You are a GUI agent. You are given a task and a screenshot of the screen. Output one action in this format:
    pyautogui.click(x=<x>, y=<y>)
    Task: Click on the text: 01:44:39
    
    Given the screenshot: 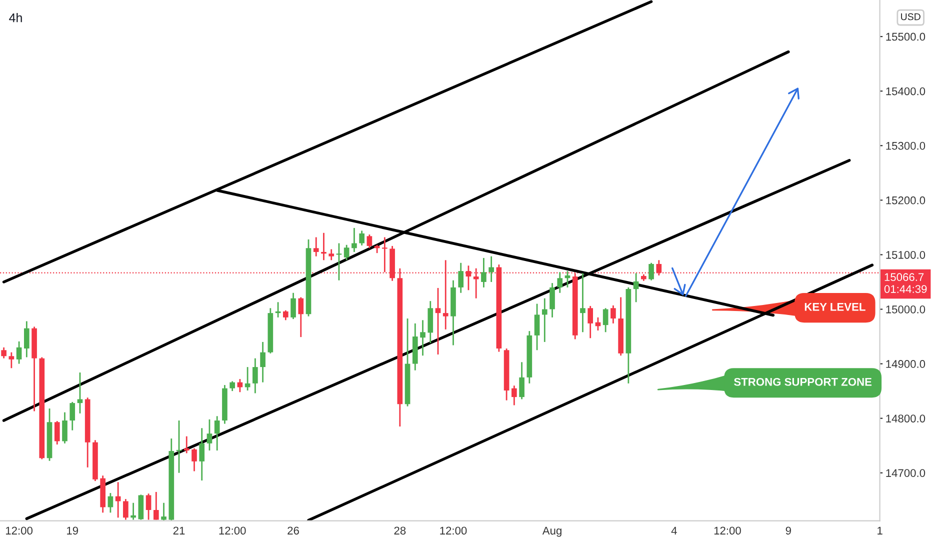 What is the action you would take?
    pyautogui.click(x=905, y=289)
    